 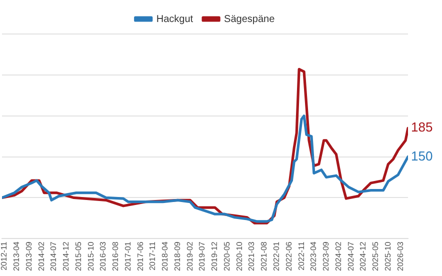 What do you see at coordinates (351, 256) in the screenshot?
I see `x-tick-label: 2024-07` at bounding box center [351, 256].